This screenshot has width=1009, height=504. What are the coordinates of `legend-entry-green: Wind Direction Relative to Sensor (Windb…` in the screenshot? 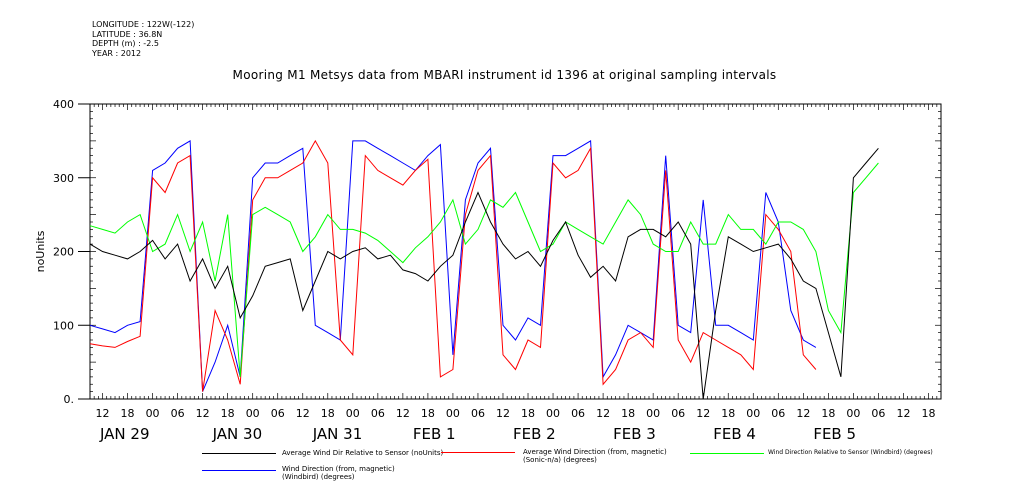 It's located at (825, 454).